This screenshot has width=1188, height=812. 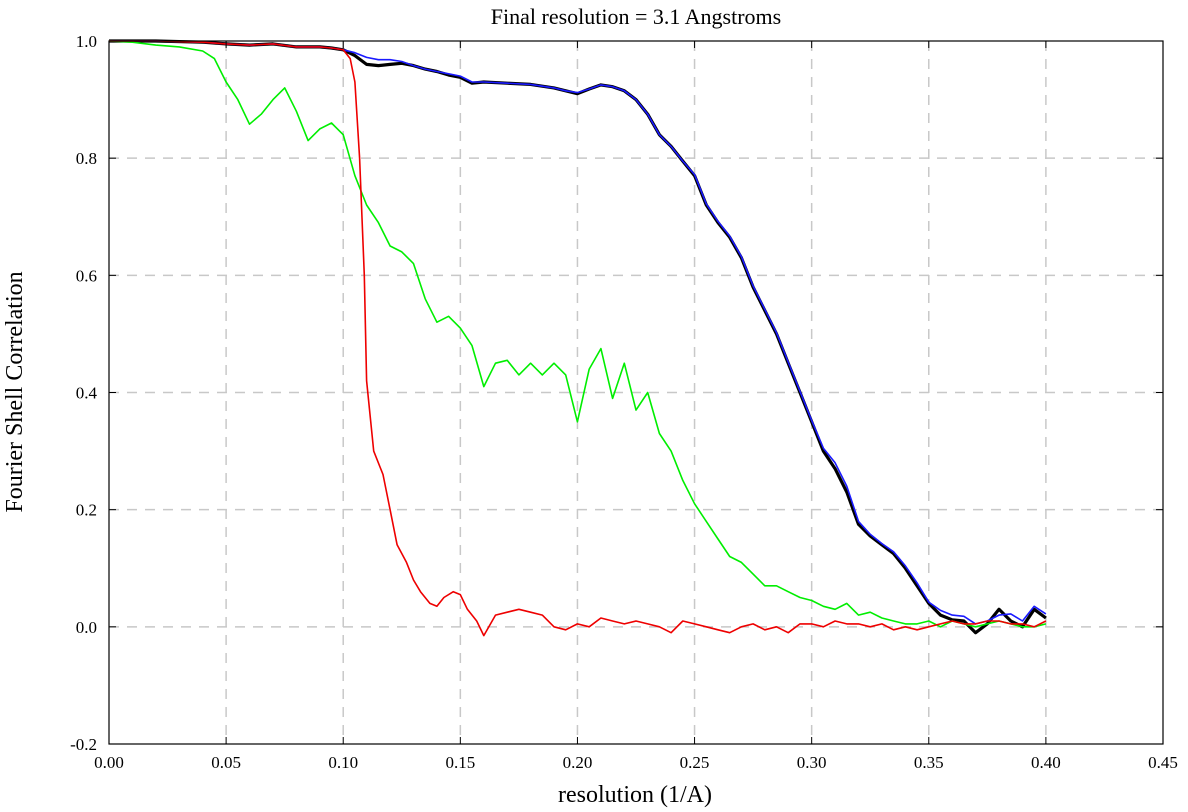 What do you see at coordinates (226, 762) in the screenshot?
I see `x-tick-label: 0.05` at bounding box center [226, 762].